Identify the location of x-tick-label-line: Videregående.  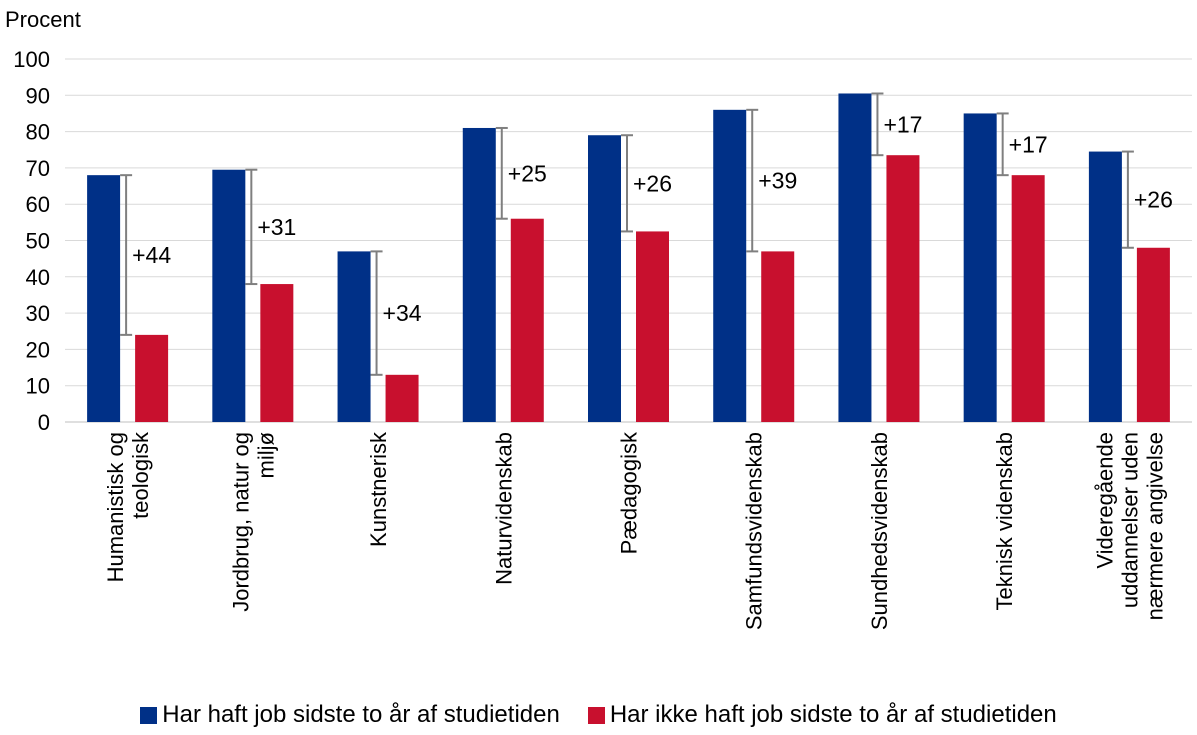
(1104, 500).